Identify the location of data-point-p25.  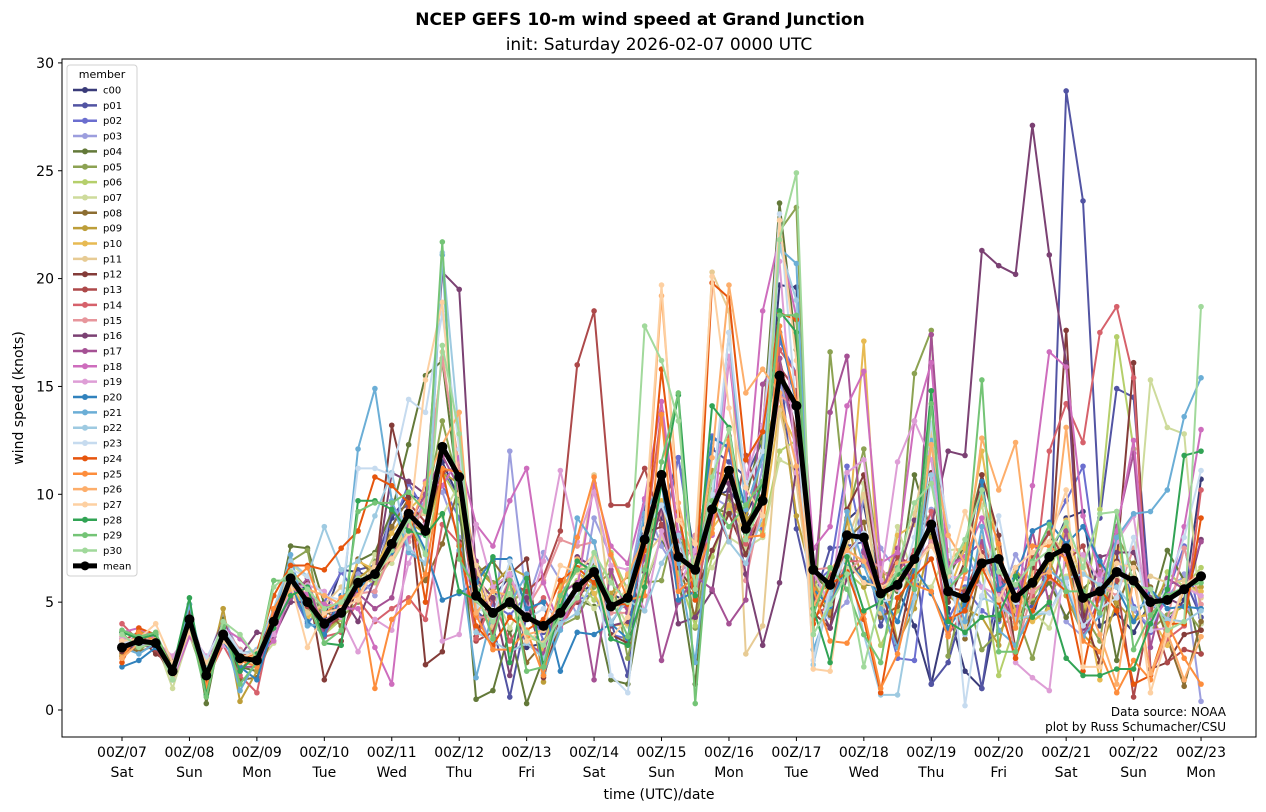
(762, 535).